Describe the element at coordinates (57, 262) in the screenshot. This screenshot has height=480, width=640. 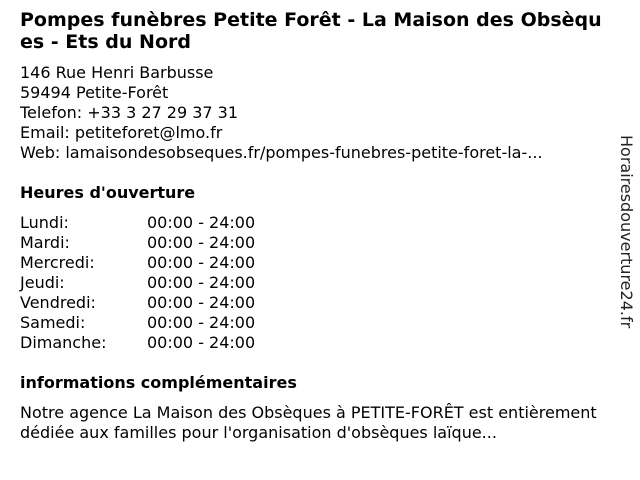
I see `day-label: Mercredi:` at that location.